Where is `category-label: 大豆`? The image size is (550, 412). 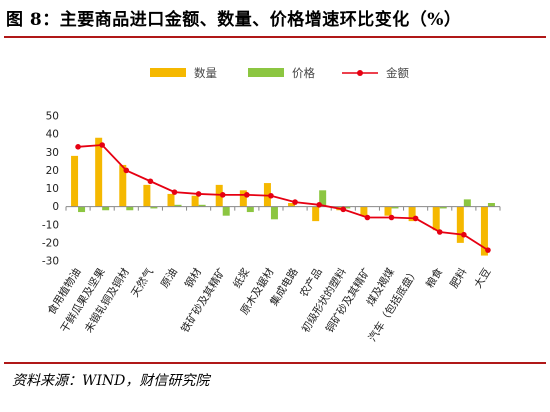
category-label: 大豆 is located at coordinates (482, 278).